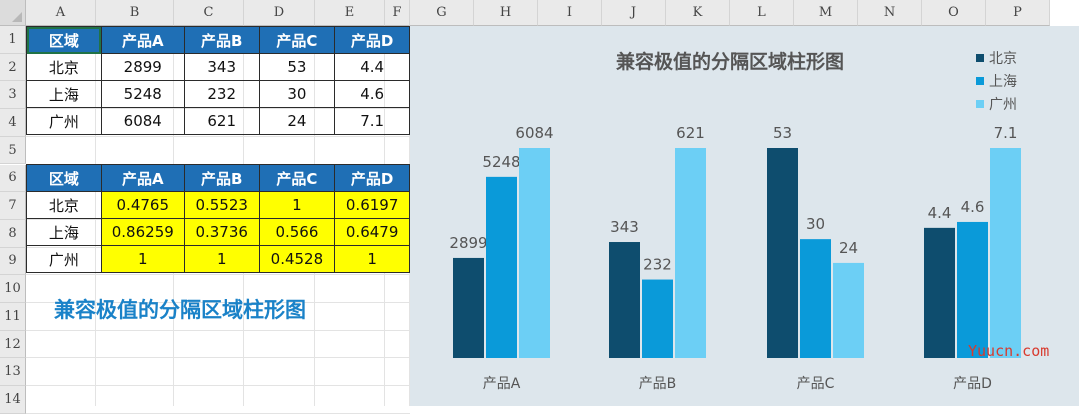 This screenshot has height=414, width=1080. Describe the element at coordinates (397, 13) in the screenshot. I see `column-header: F` at that location.